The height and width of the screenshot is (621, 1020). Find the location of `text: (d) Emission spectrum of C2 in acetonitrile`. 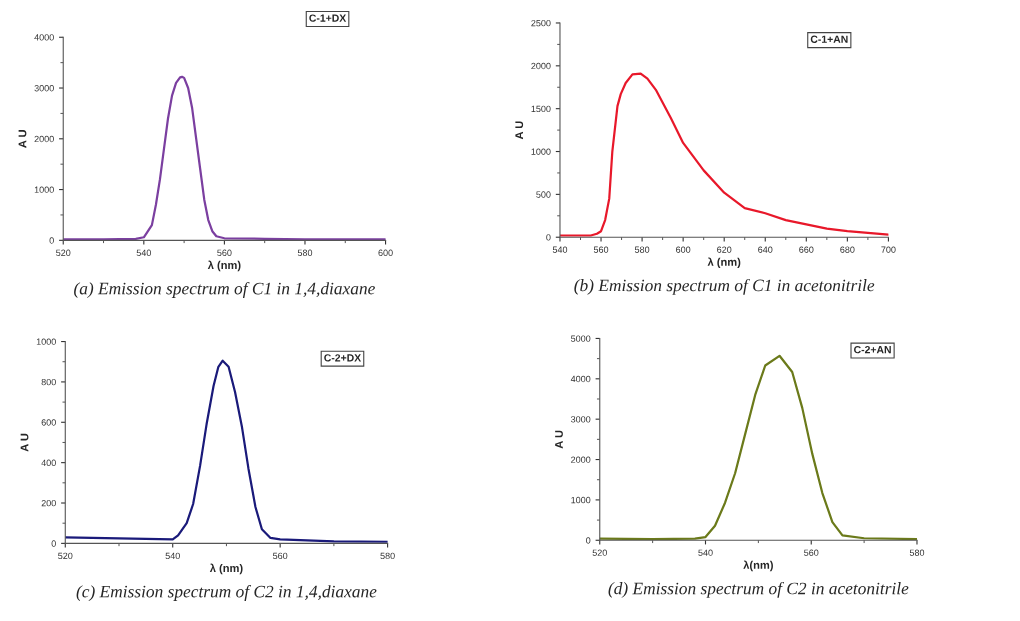

text: (d) Emission spectrum of C2 in acetonitrile is located at coordinates (758, 589).